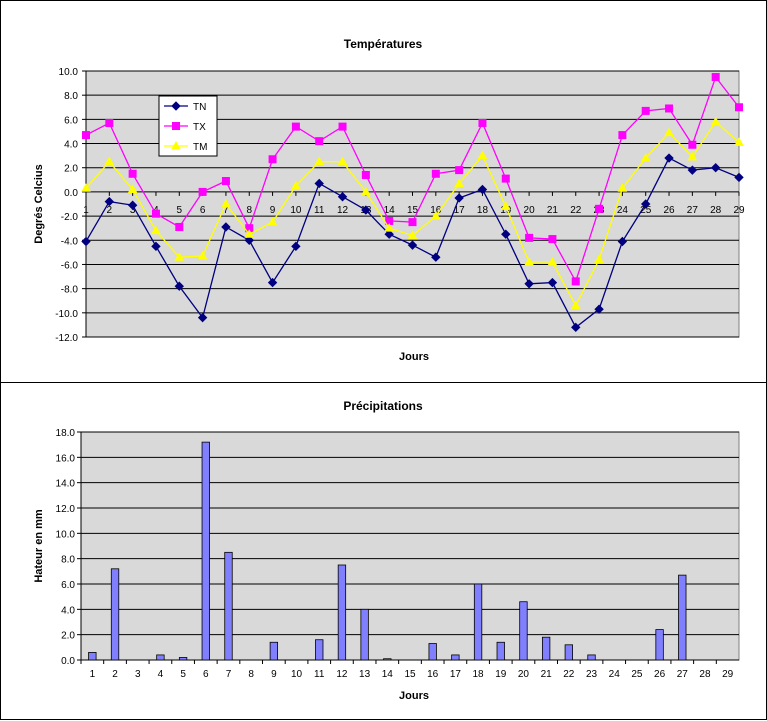 The height and width of the screenshot is (721, 767). I want to click on precipitation-x-tick-label: 6, so click(206, 674).